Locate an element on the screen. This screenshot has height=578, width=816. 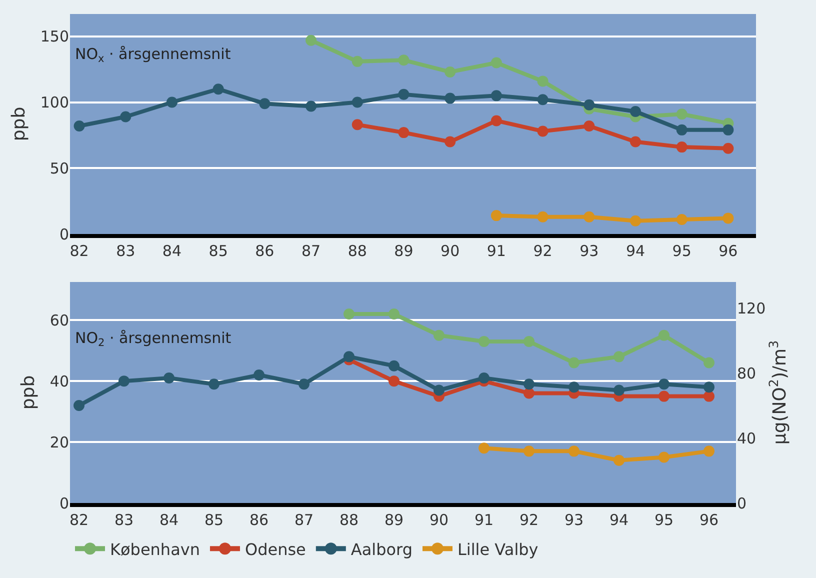
x-tick-label: 86 is located at coordinates (259, 520).